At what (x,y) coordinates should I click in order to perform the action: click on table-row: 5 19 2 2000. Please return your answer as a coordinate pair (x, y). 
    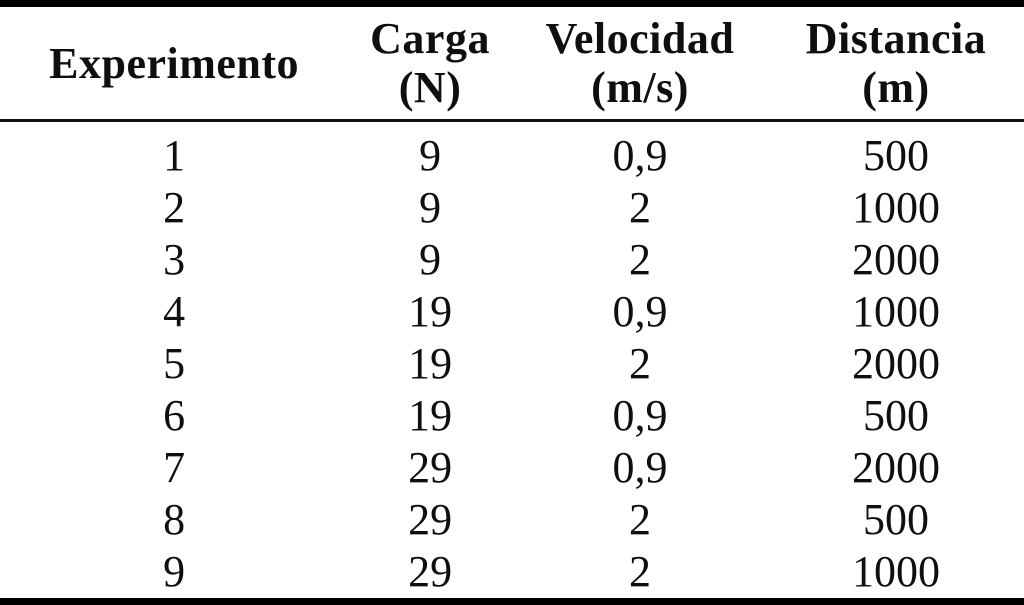
    Looking at the image, I should click on (512, 364).